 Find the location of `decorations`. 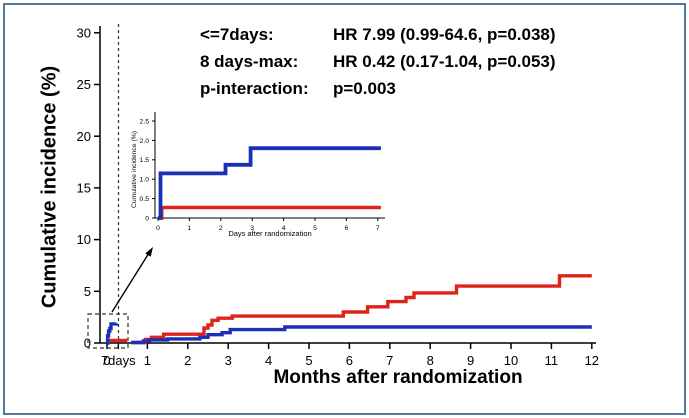

decorations is located at coordinates (120, 186).